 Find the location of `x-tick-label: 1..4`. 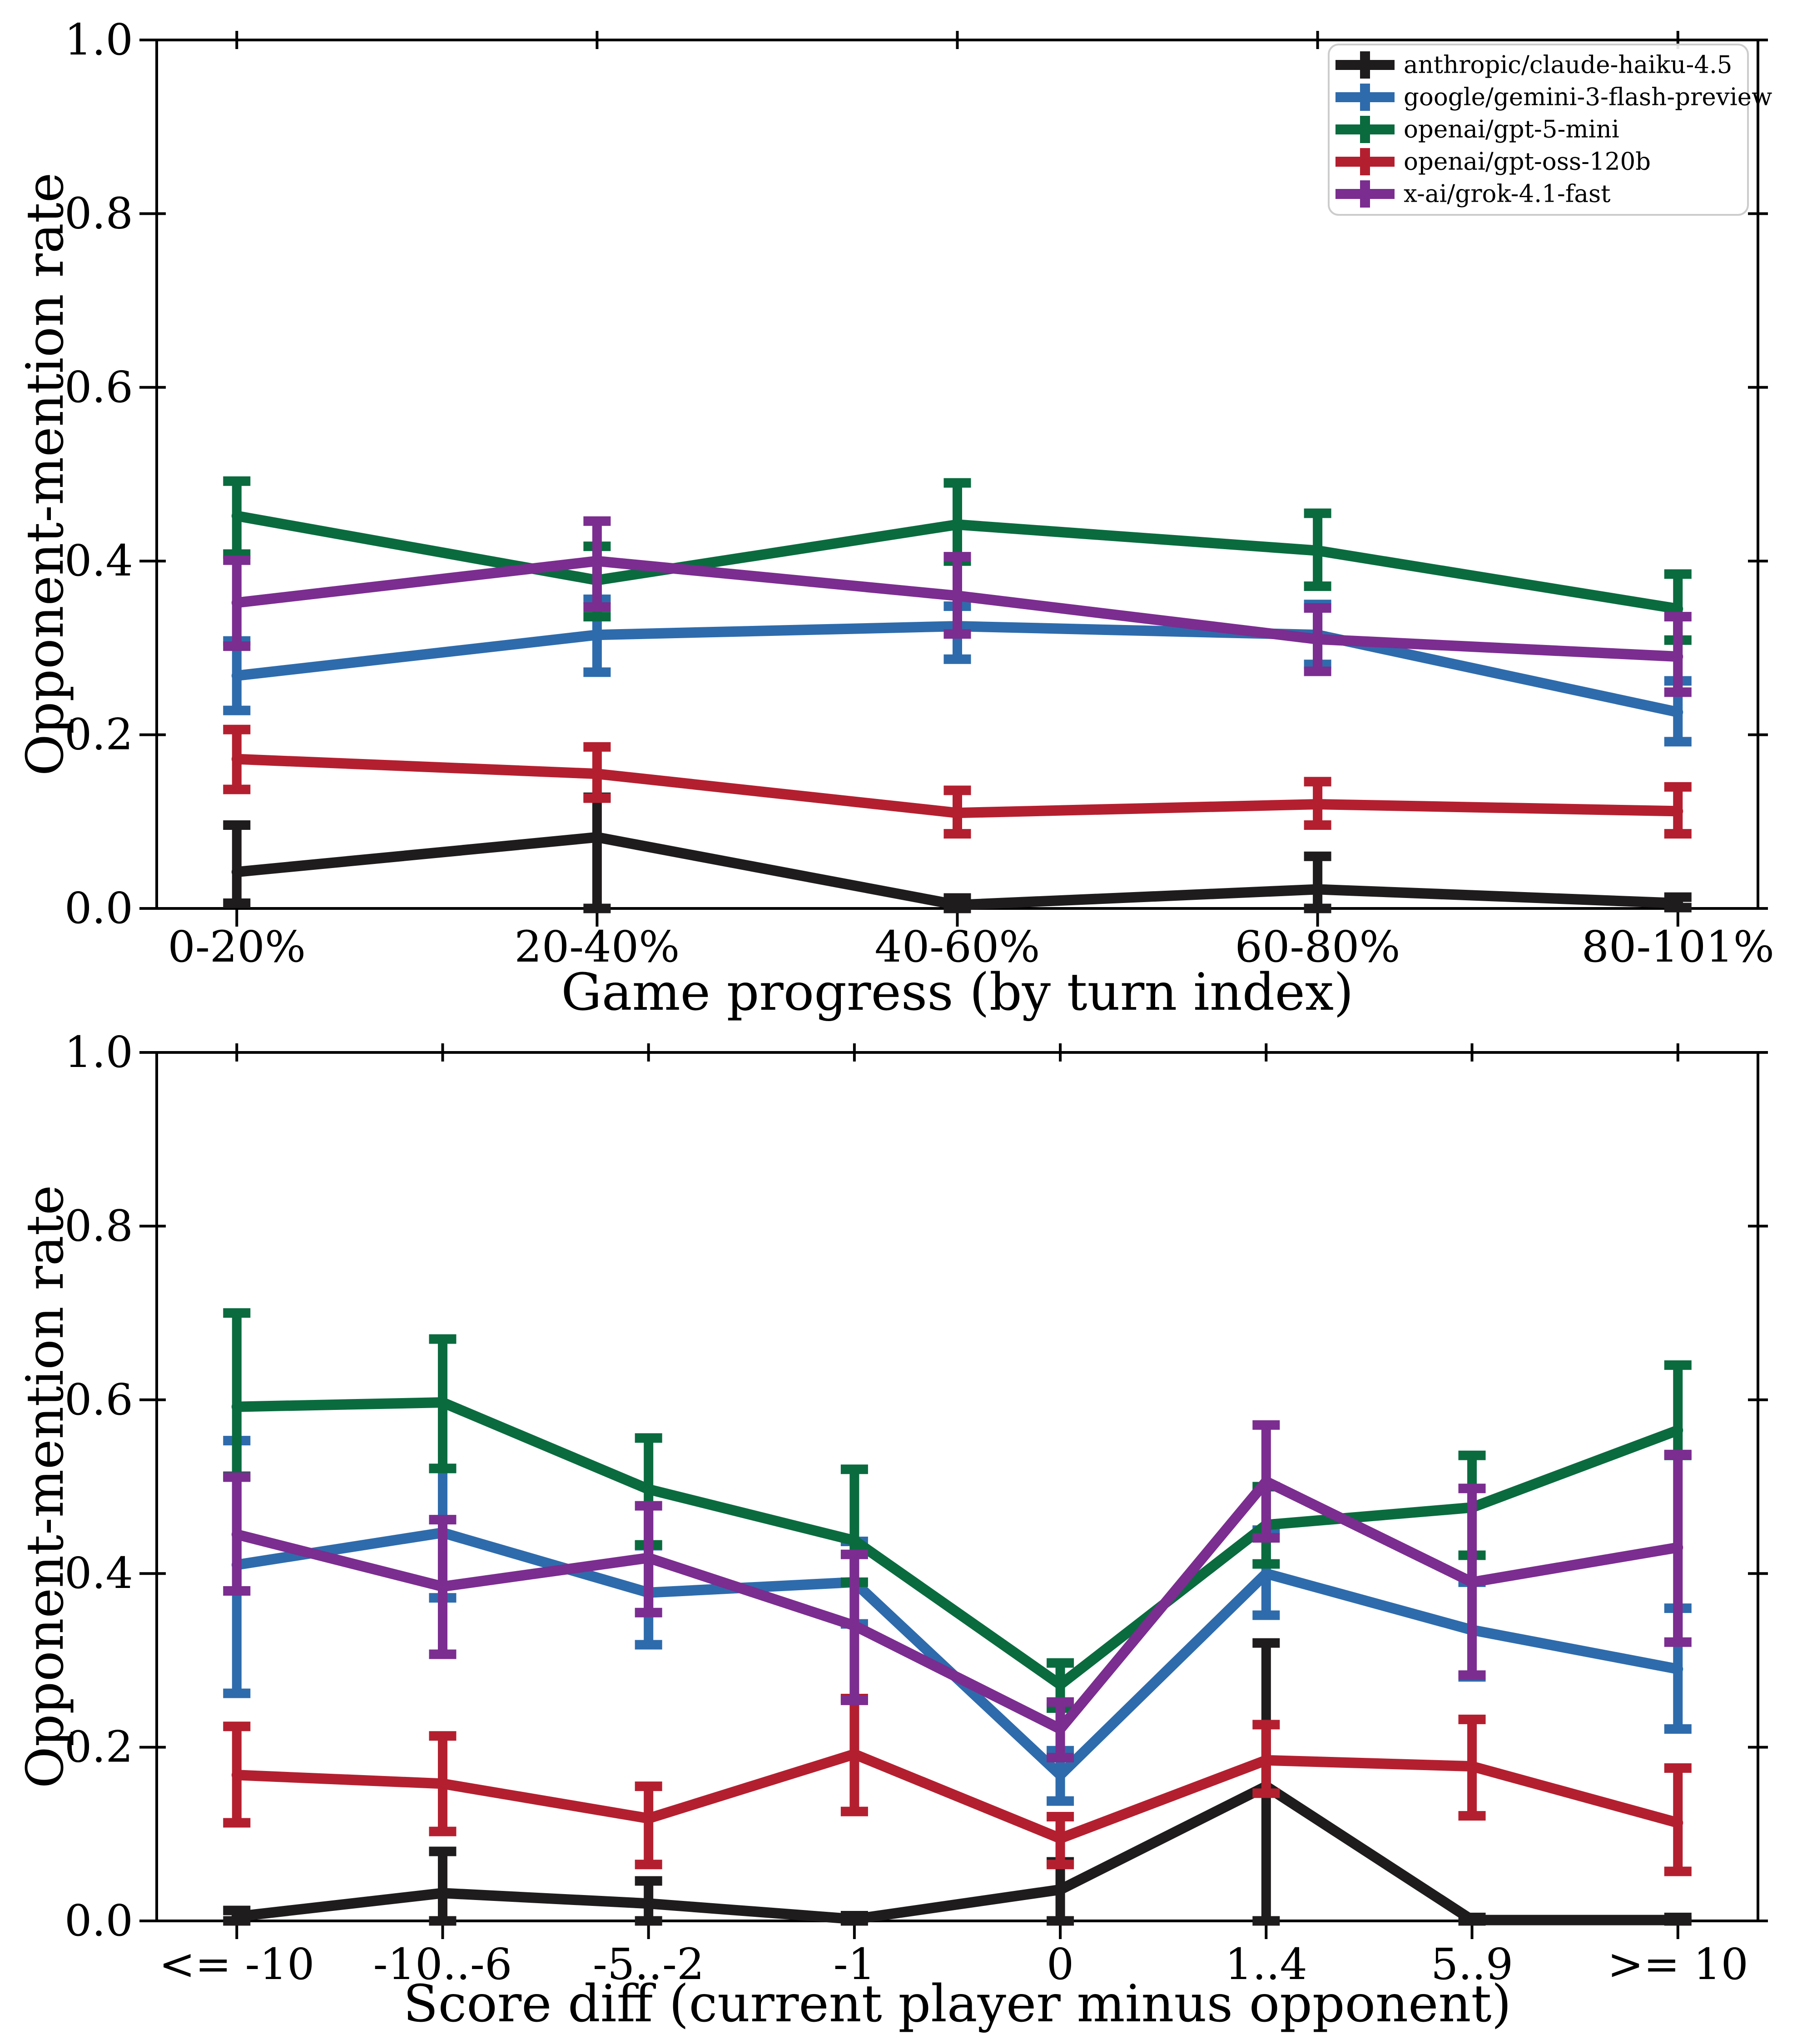

x-tick-label: 1..4 is located at coordinates (1266, 1965).